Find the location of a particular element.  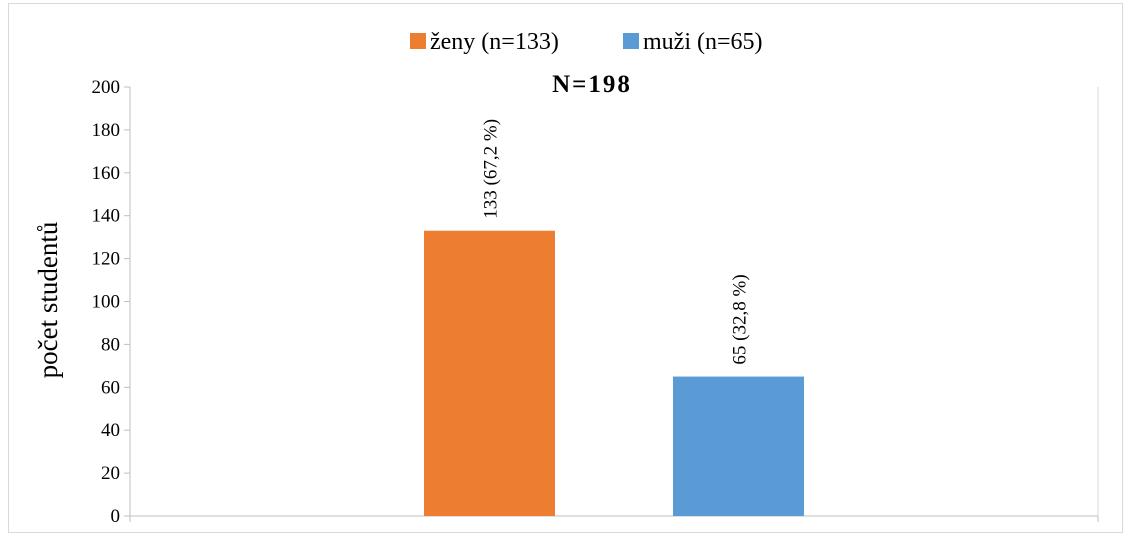

legend-label: muži (n=65) is located at coordinates (703, 42).